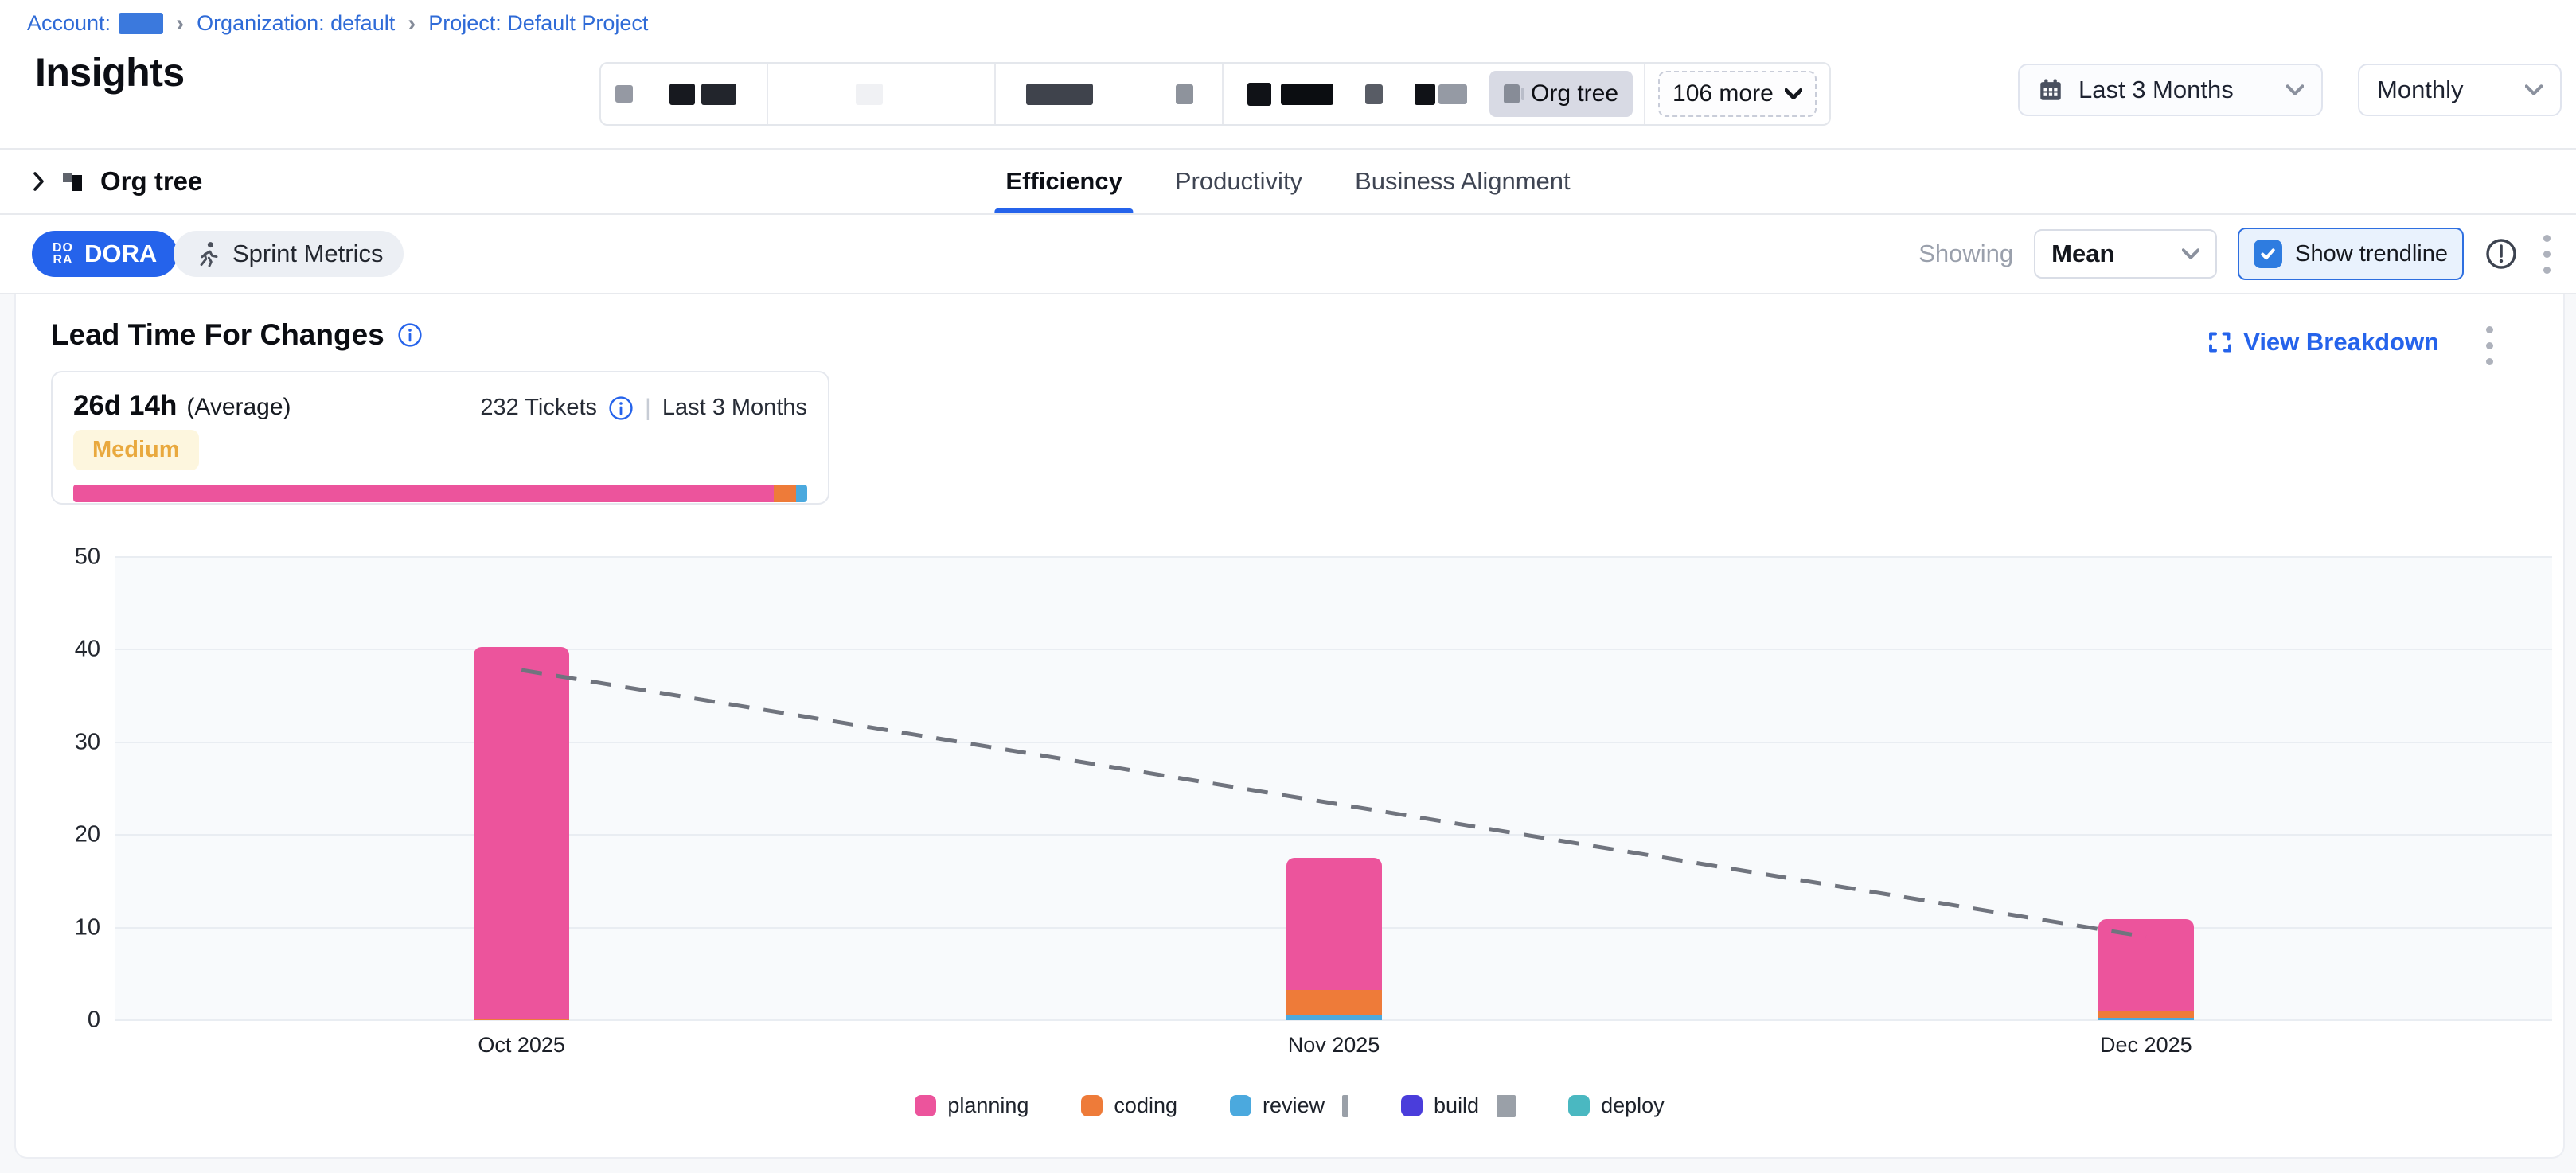 The width and height of the screenshot is (2576, 1173). I want to click on bar-dec-2025-review, so click(2146, 1018).